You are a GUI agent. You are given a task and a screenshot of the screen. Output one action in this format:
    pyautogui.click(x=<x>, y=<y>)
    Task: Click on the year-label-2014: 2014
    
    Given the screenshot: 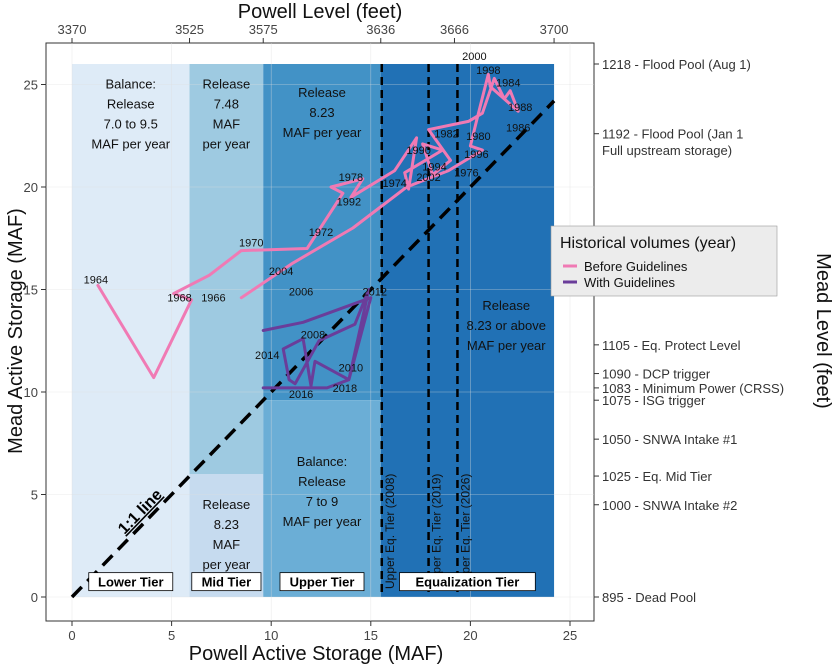 What is the action you would take?
    pyautogui.click(x=267, y=356)
    